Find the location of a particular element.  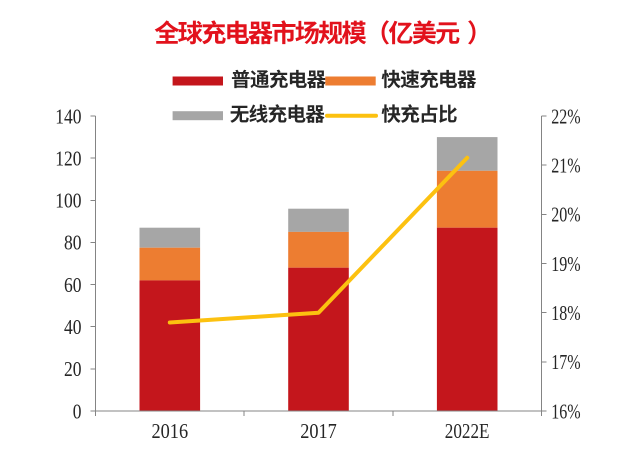

svg-text: 21% is located at coordinates (565, 166).